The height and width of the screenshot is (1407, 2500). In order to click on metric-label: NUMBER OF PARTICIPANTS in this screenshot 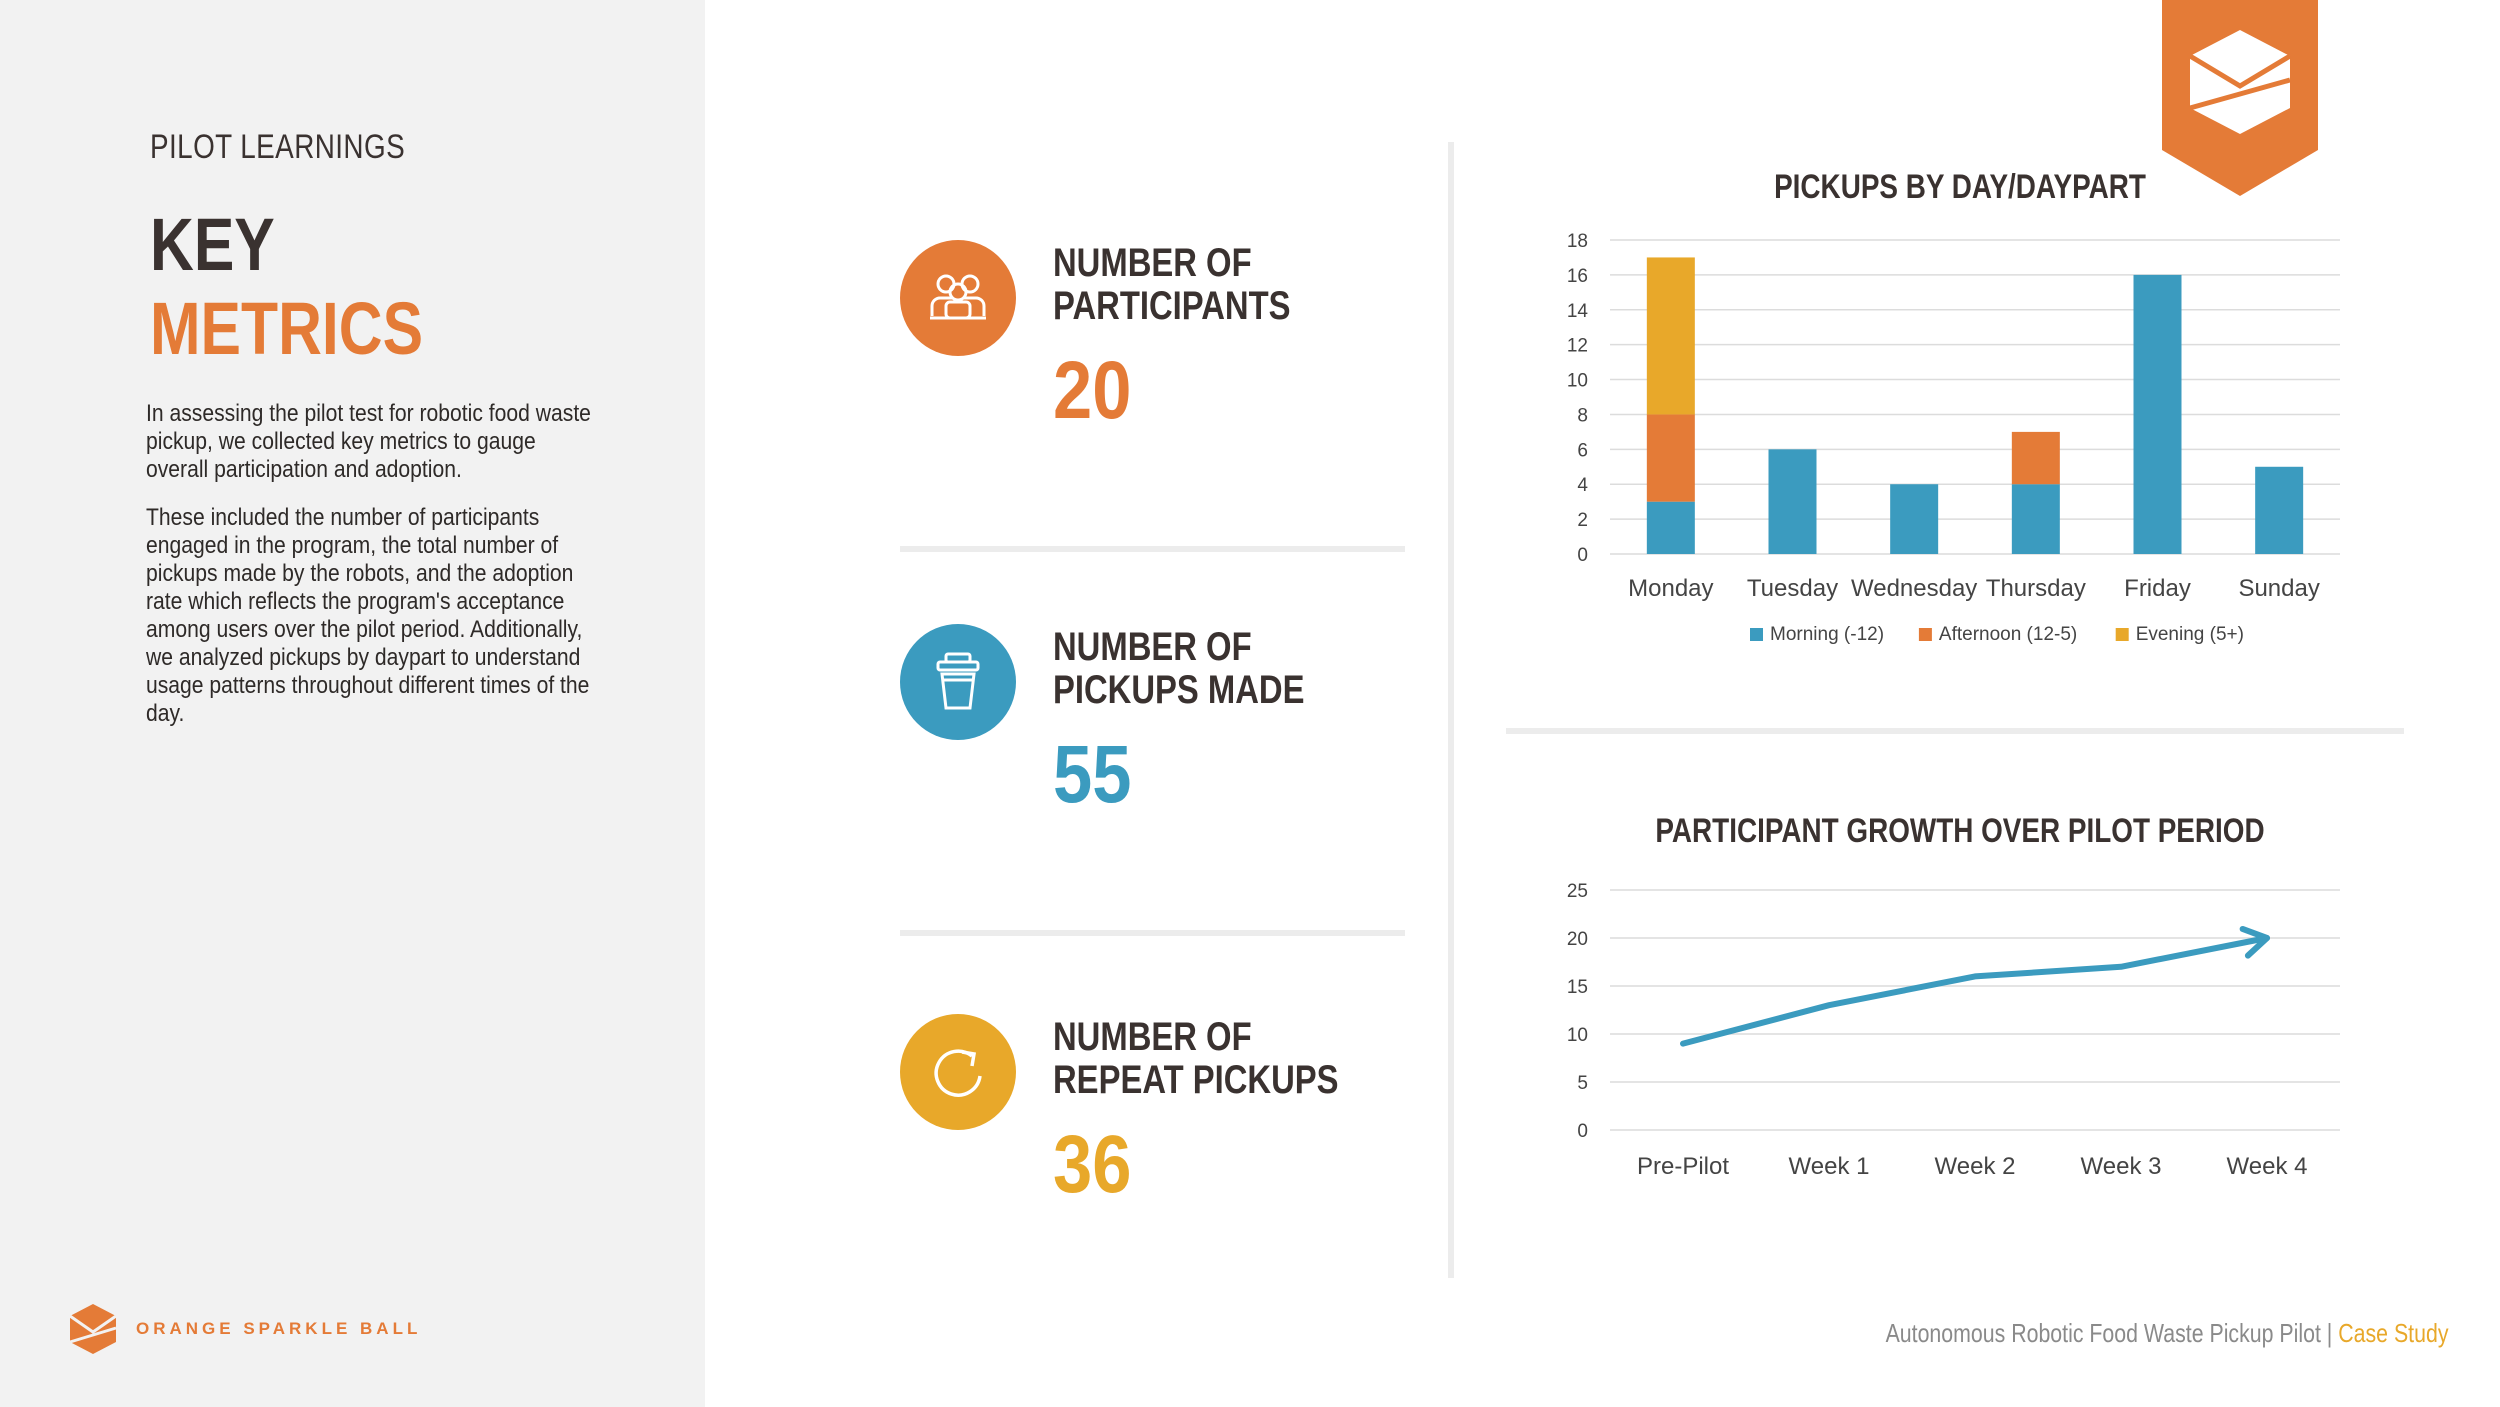, I will do `click(1172, 285)`.